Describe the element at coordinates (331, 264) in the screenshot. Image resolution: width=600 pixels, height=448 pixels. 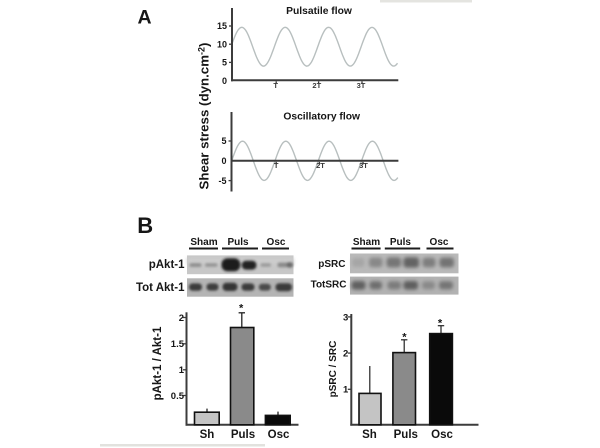
I see `svg-text: pSRC` at that location.